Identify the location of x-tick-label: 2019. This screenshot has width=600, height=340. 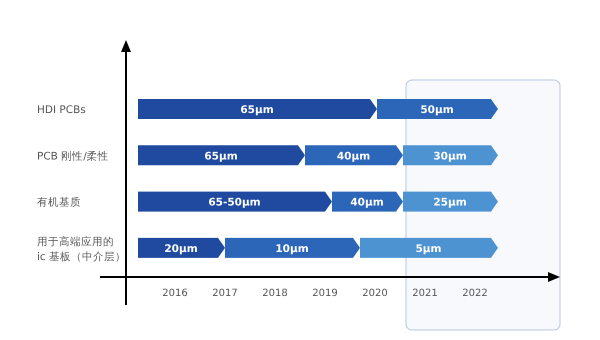
(325, 293).